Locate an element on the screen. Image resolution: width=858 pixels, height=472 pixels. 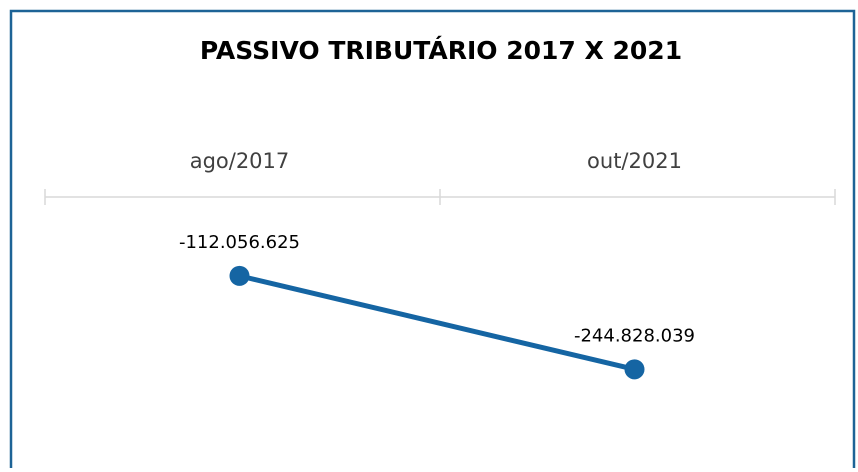
x-tick-label: out/2021 is located at coordinates (634, 161).